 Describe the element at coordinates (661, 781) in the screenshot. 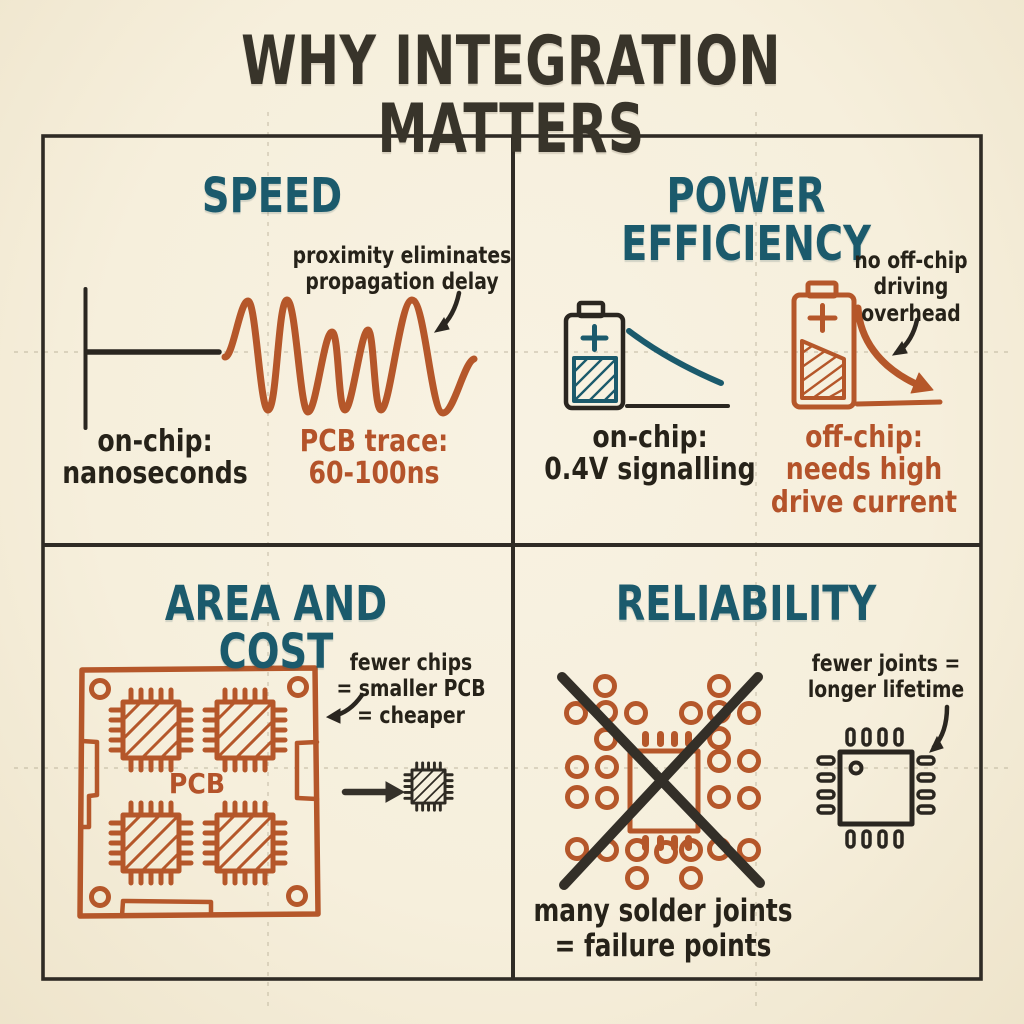

I see `cross-out-icon` at that location.